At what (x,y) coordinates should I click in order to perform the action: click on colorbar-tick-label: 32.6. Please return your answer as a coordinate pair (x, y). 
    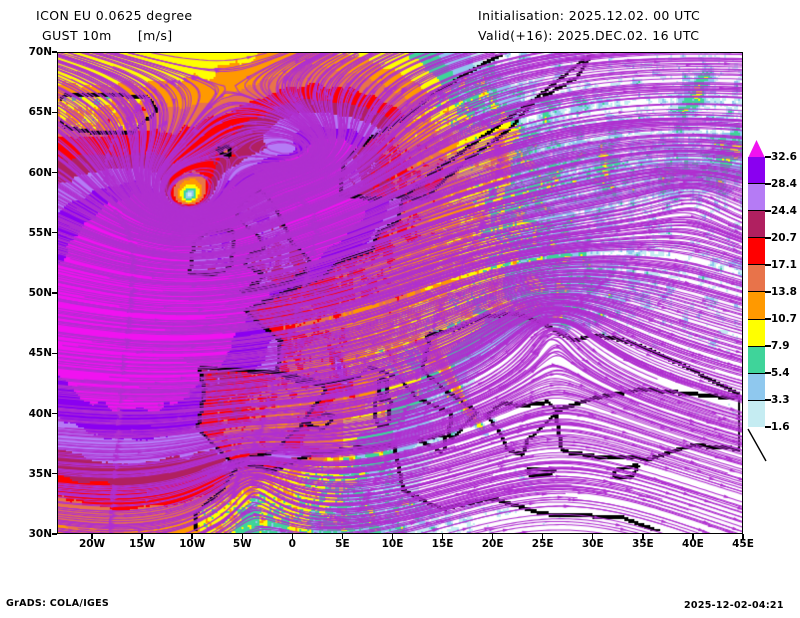
    Looking at the image, I should click on (784, 157).